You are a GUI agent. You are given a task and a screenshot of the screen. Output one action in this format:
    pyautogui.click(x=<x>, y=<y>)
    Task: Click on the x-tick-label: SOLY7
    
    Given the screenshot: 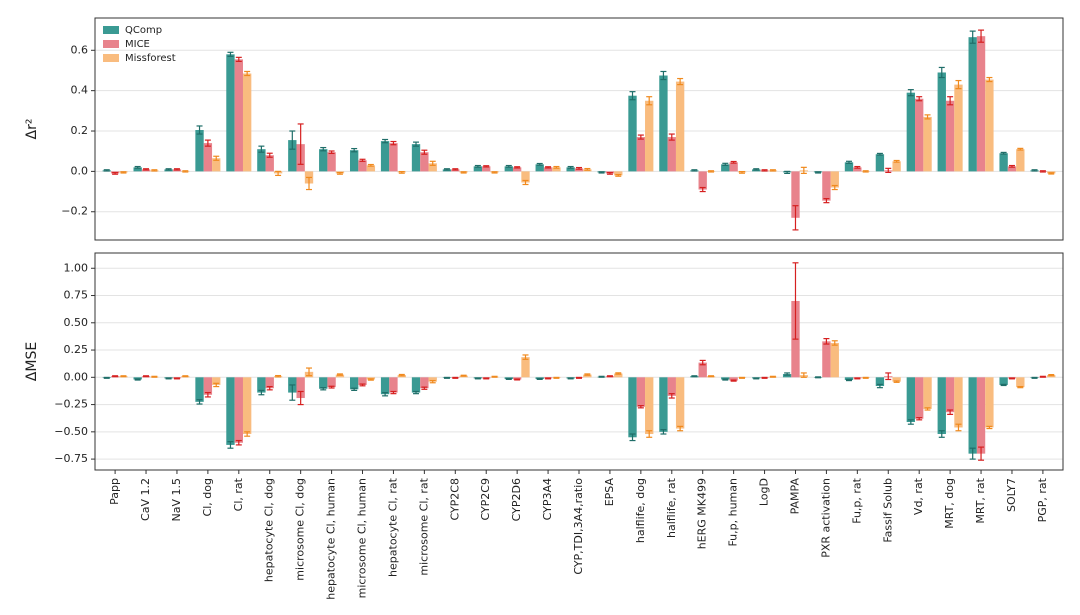 What is the action you would take?
    pyautogui.click(x=1011, y=495)
    